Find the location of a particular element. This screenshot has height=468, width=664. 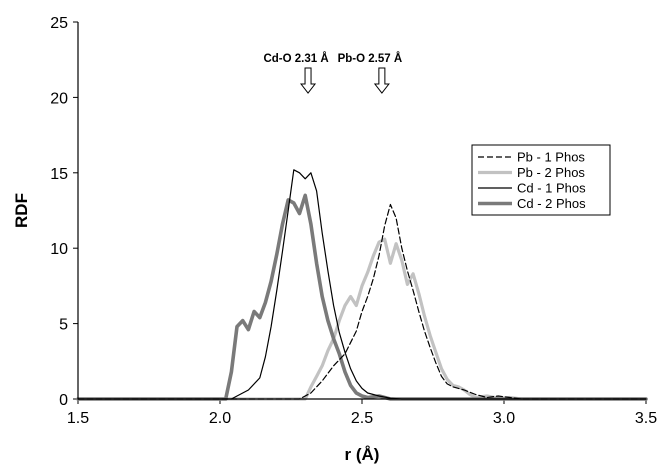

y-axis-title: RDF is located at coordinates (21, 210).